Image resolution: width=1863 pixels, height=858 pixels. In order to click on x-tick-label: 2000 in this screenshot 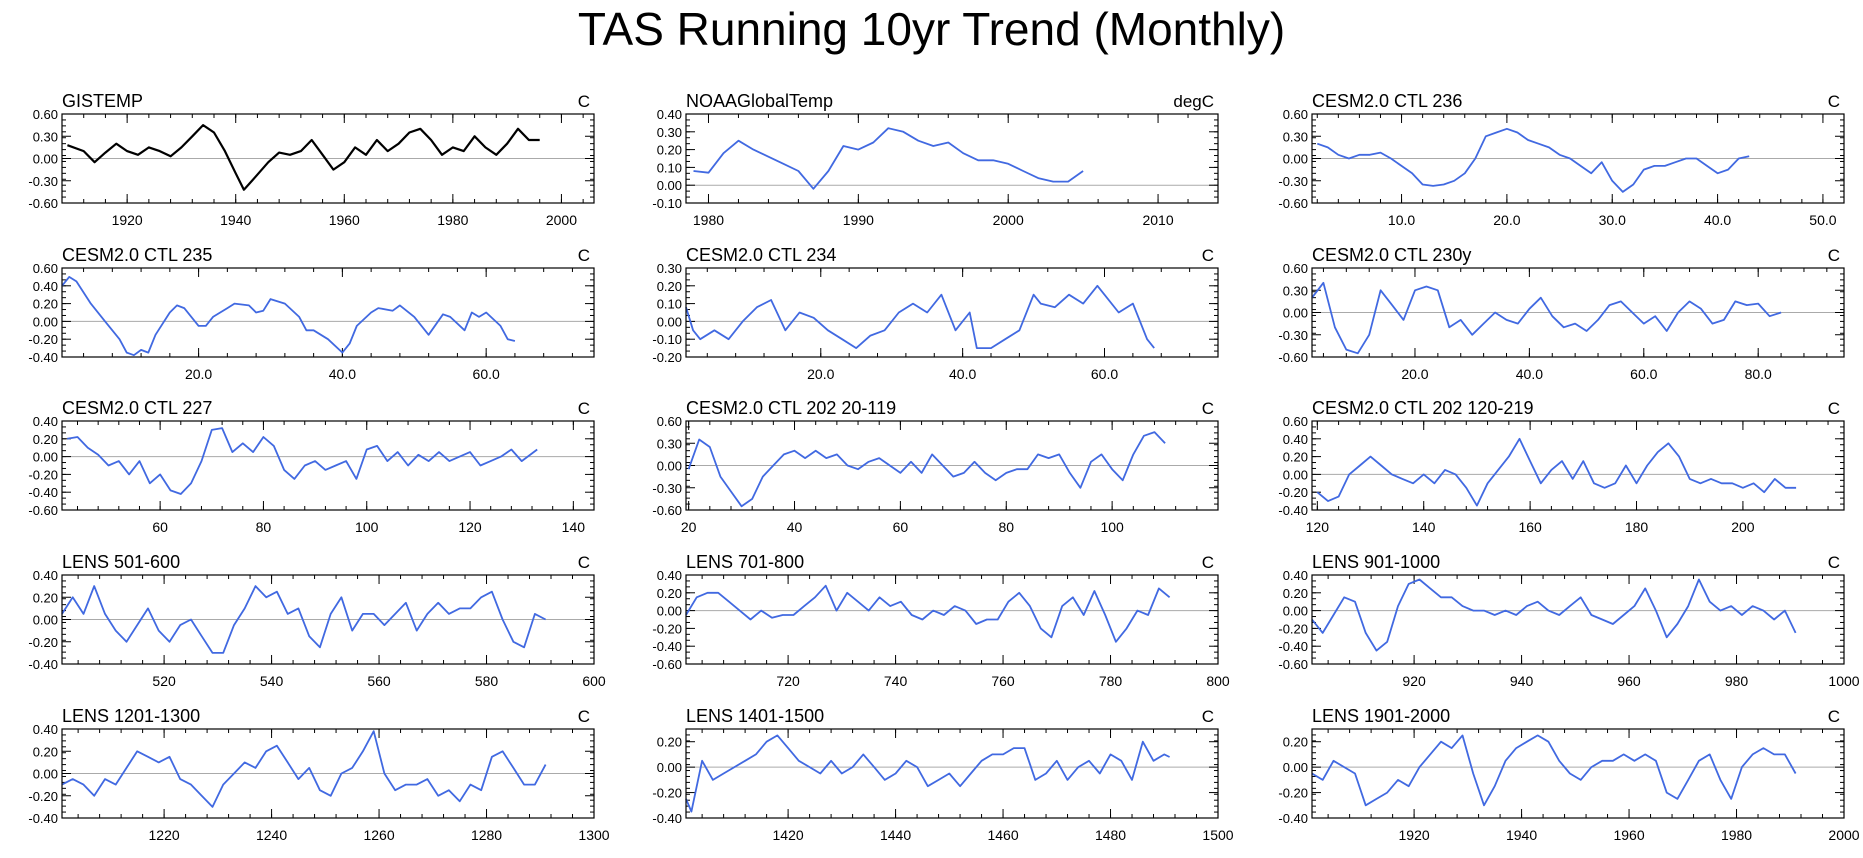, I will do `click(1843, 835)`.